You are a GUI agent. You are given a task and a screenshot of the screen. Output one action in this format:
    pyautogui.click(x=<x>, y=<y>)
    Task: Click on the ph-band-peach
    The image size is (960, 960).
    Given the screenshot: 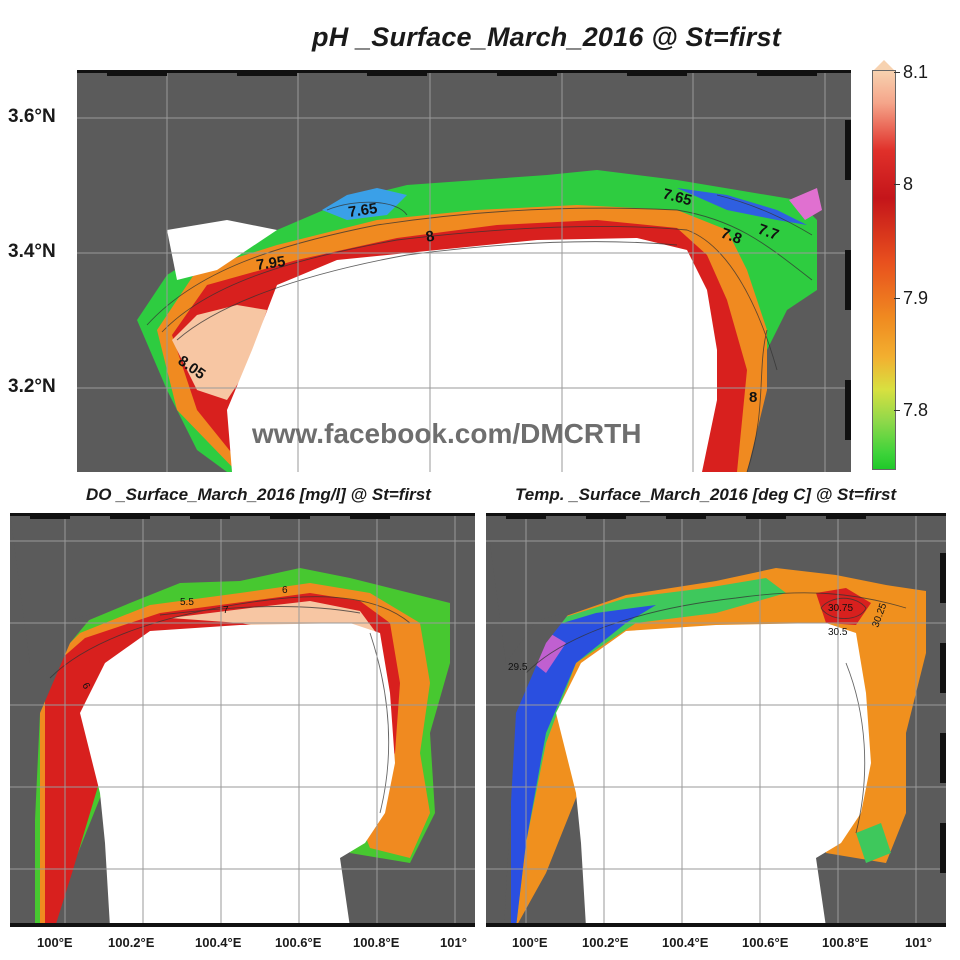 What is the action you would take?
    pyautogui.click(x=219, y=352)
    